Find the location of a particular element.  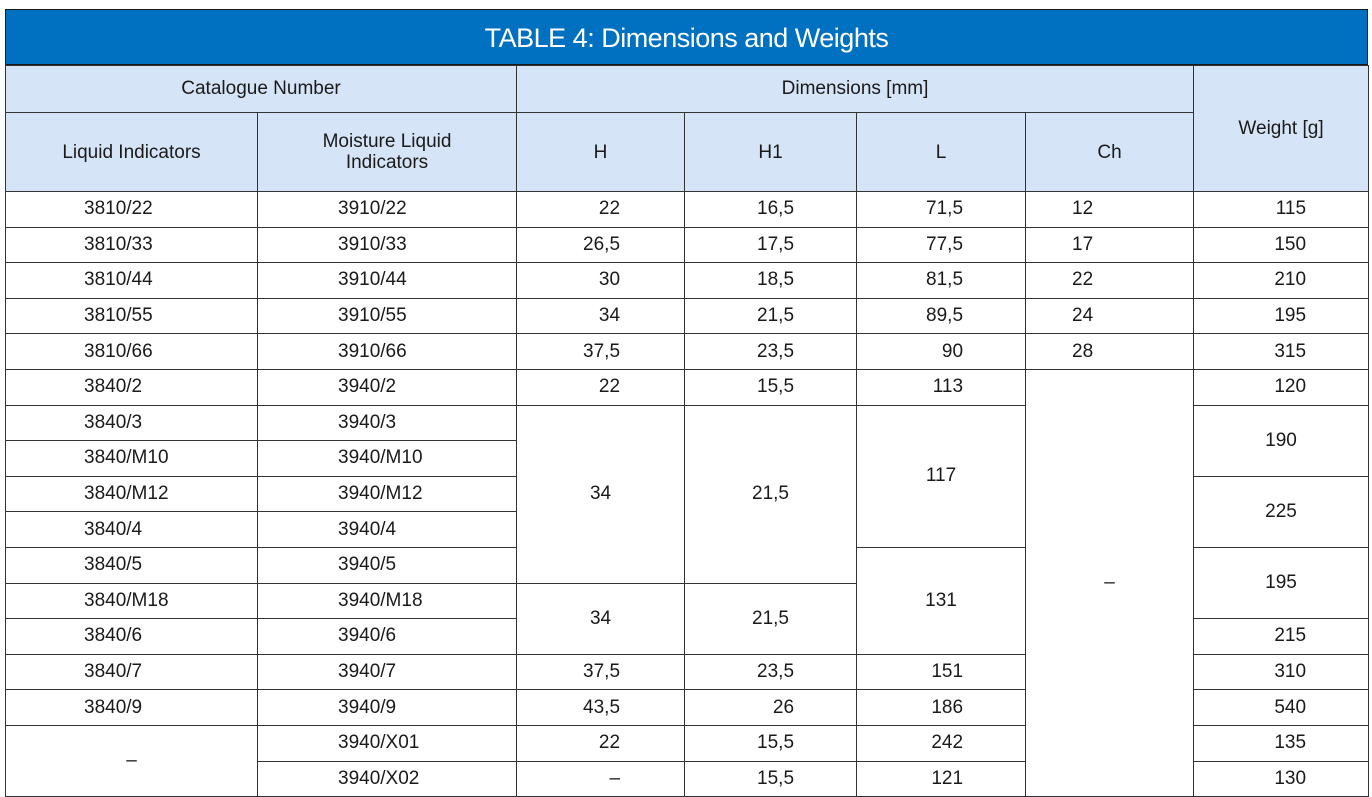

cell-weight: 150 is located at coordinates (1281, 245).